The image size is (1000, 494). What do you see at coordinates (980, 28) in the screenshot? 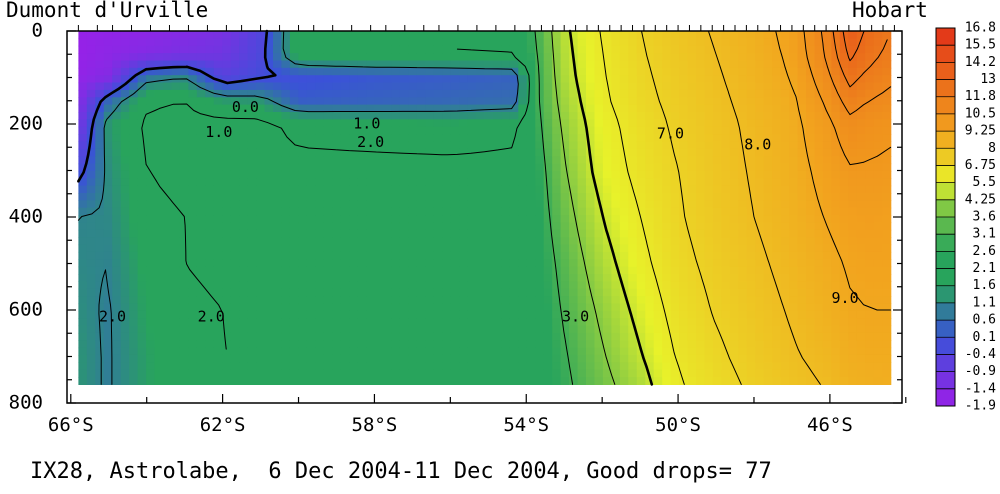
I see `colorbar-label: 16.8` at bounding box center [980, 28].